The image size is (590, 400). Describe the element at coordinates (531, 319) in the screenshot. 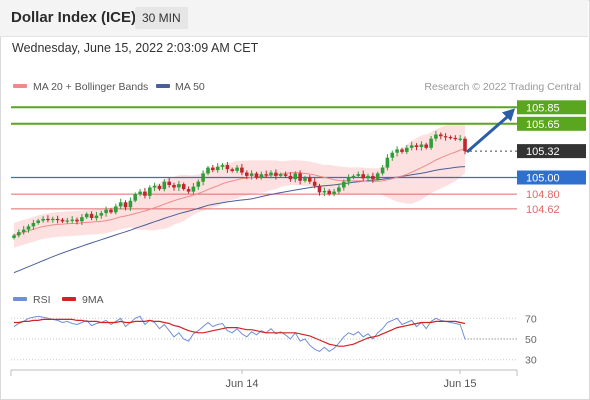

I see `rsi-tick-70: 70` at that location.